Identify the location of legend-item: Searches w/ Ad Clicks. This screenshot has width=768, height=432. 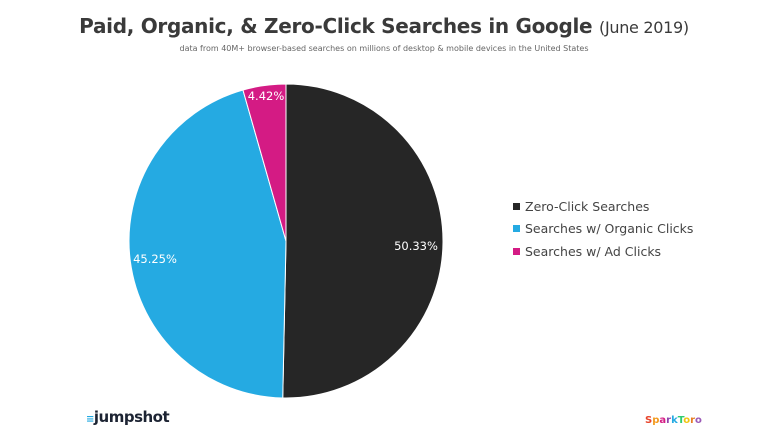
(603, 251).